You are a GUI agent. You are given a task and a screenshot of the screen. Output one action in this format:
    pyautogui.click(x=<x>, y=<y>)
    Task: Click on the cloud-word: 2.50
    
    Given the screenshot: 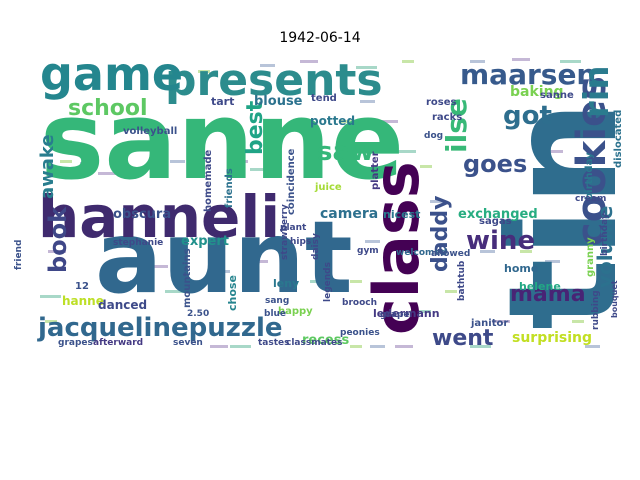 What is the action you would take?
    pyautogui.click(x=198, y=314)
    